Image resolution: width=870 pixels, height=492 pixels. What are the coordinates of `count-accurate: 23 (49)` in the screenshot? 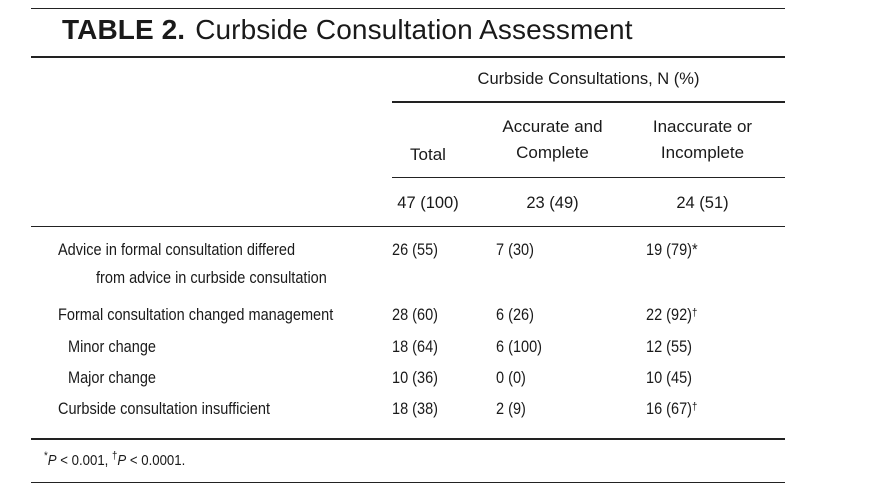 It's located at (552, 203).